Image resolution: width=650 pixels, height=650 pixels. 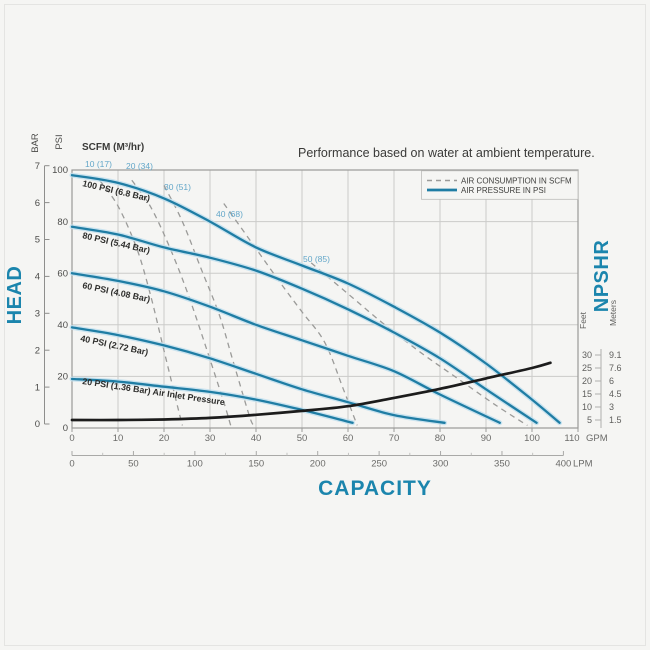 I want to click on legend-item-label: AIR PRESSURE IN PSI, so click(x=503, y=190).